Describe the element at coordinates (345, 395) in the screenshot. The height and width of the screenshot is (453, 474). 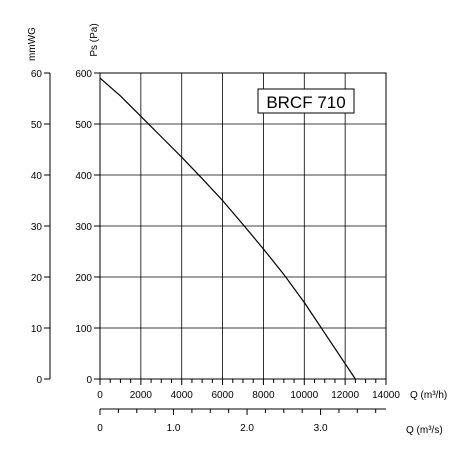
I see `x-primary-tick-label: 12000` at that location.